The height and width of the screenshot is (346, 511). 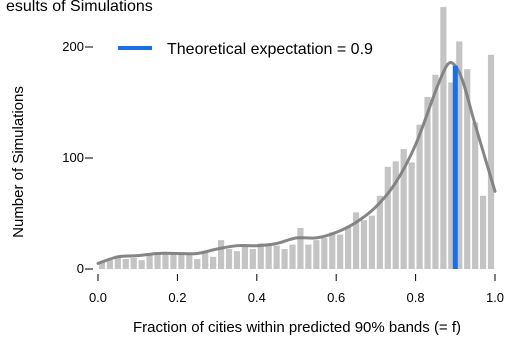 What do you see at coordinates (98, 297) in the screenshot?
I see `x-tick-label: 0.0` at bounding box center [98, 297].